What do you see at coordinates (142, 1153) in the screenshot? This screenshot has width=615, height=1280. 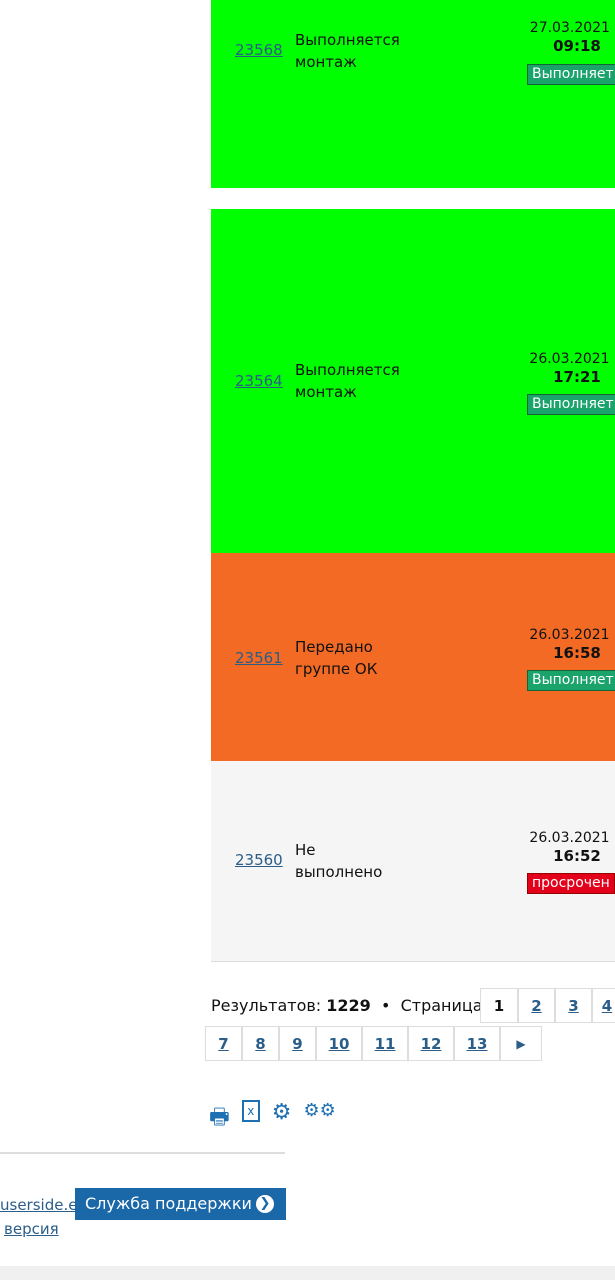 I see `divider` at bounding box center [142, 1153].